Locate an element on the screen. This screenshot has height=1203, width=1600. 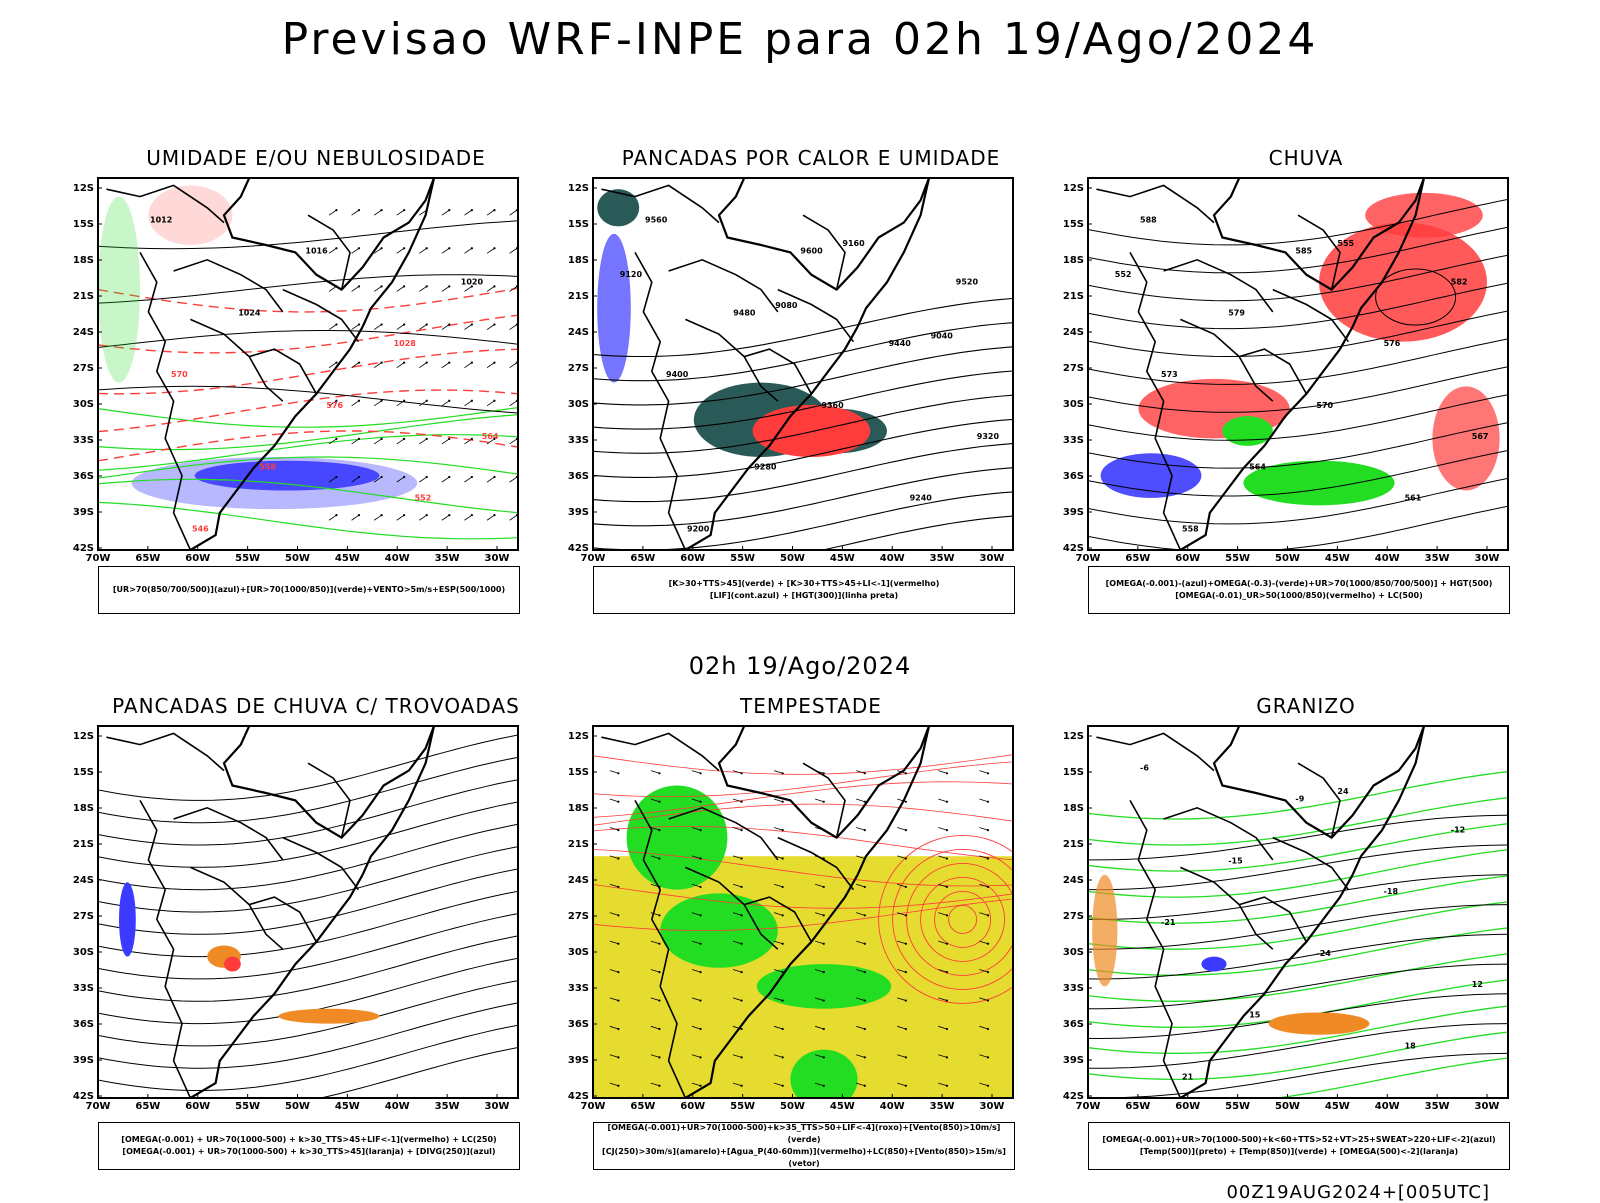
lat-24s-label: 24S is located at coordinates (578, 880).